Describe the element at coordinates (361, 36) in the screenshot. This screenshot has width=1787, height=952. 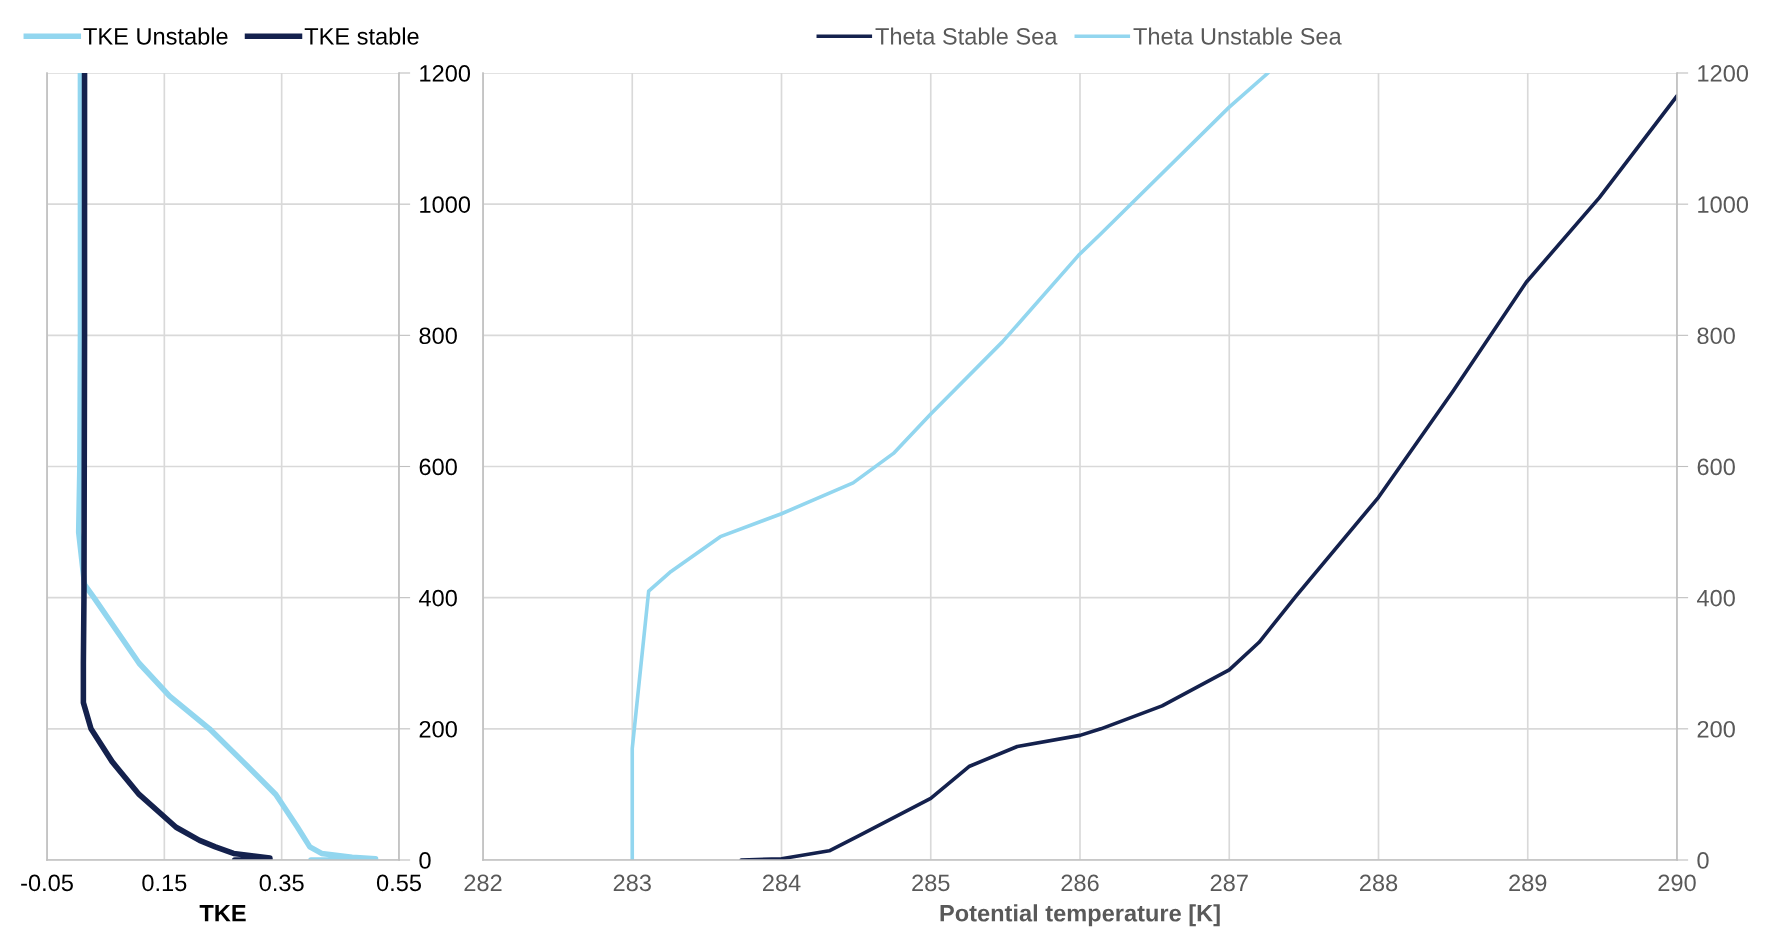
I see `legend-label: TKE stable` at that location.